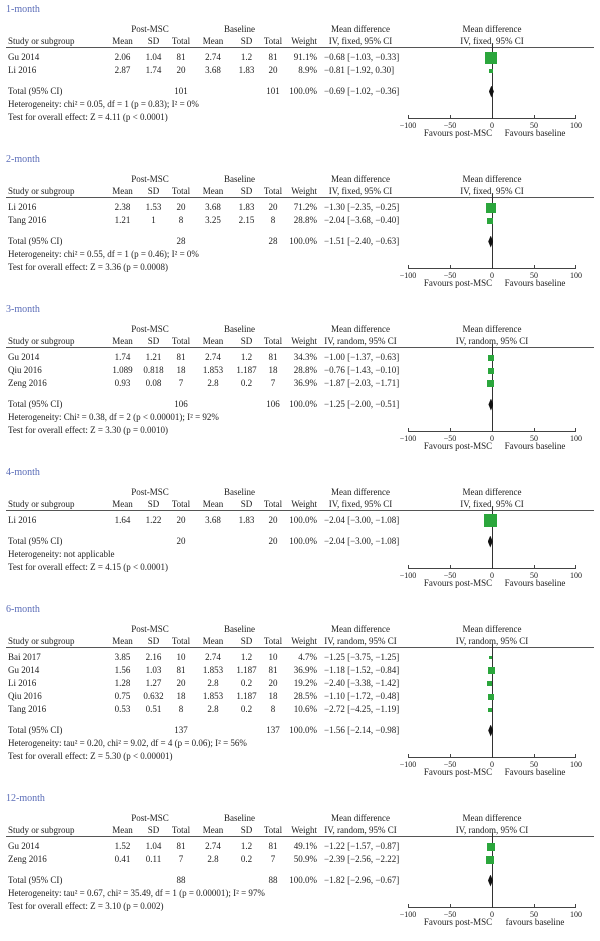 Image resolution: width=600 pixels, height=941 pixels. What do you see at coordinates (305, 683) in the screenshot?
I see `cell-weight: 19.2%` at bounding box center [305, 683].